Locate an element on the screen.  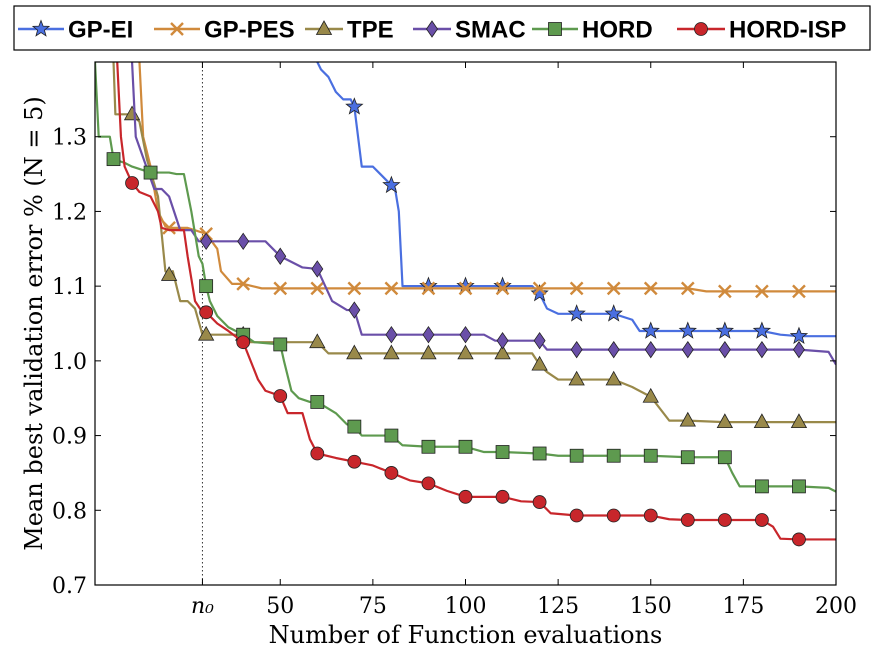
y-tick-label: 0.9 is located at coordinates (69, 437).